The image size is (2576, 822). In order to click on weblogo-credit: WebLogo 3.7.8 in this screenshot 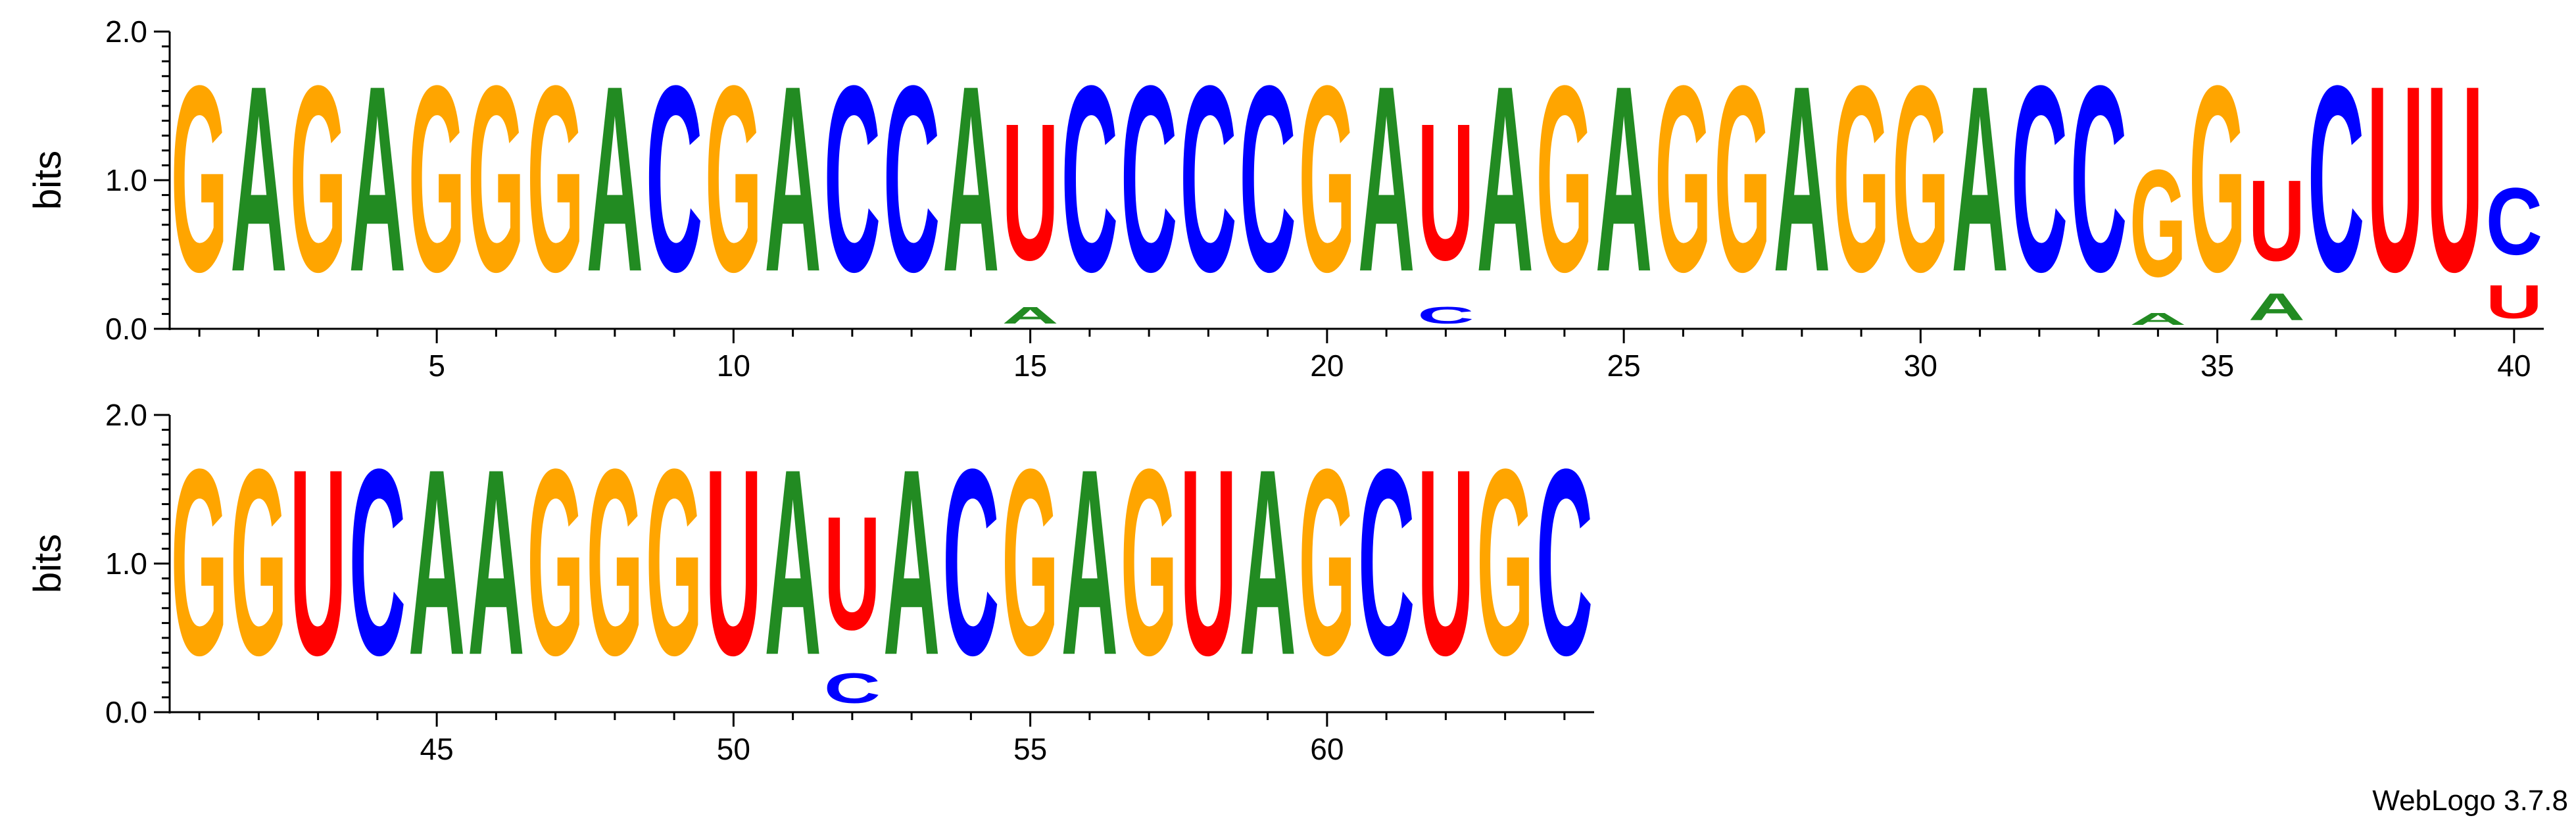, I will do `click(2470, 801)`.